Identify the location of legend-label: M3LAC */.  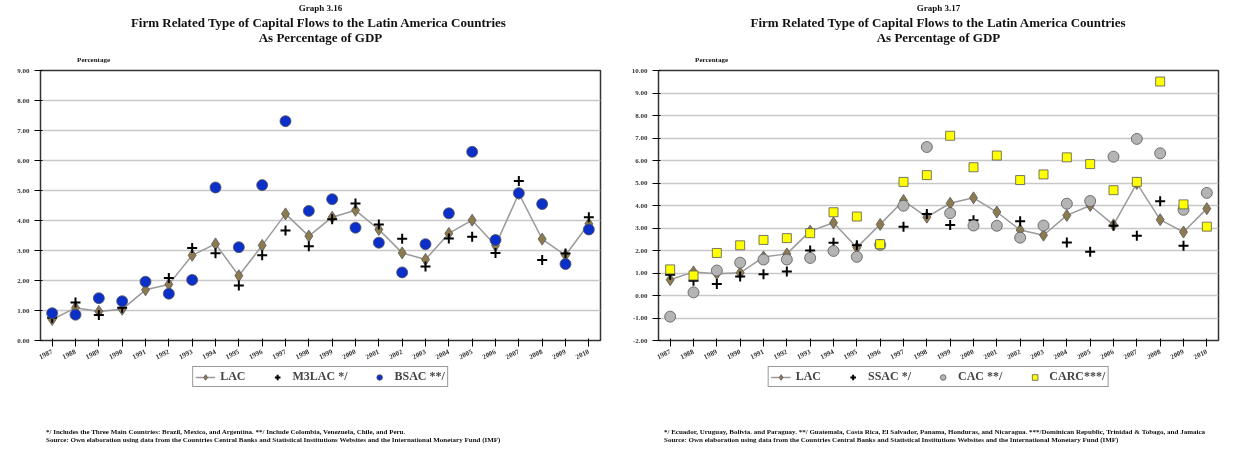
(320, 376).